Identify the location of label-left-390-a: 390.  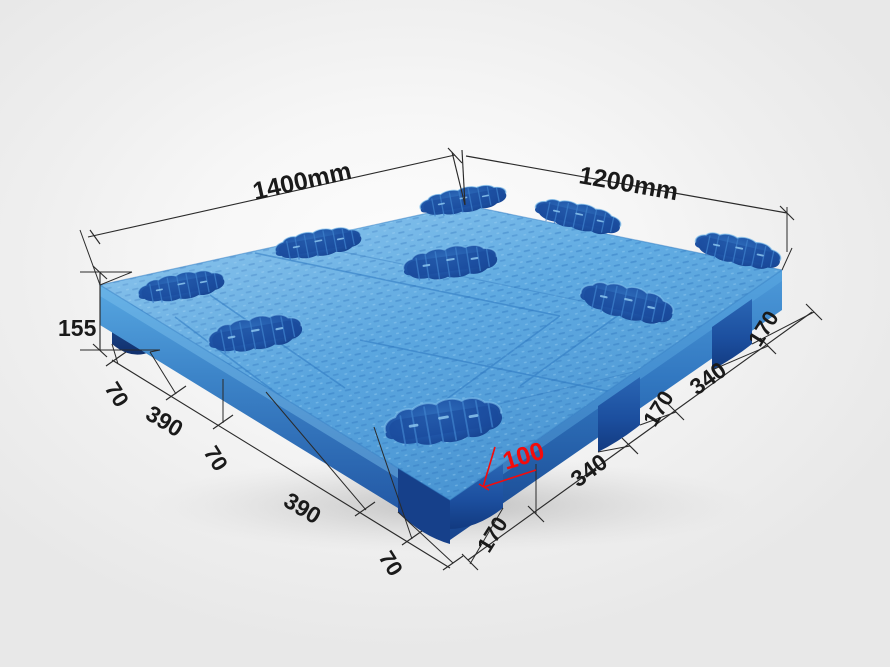
(164, 421).